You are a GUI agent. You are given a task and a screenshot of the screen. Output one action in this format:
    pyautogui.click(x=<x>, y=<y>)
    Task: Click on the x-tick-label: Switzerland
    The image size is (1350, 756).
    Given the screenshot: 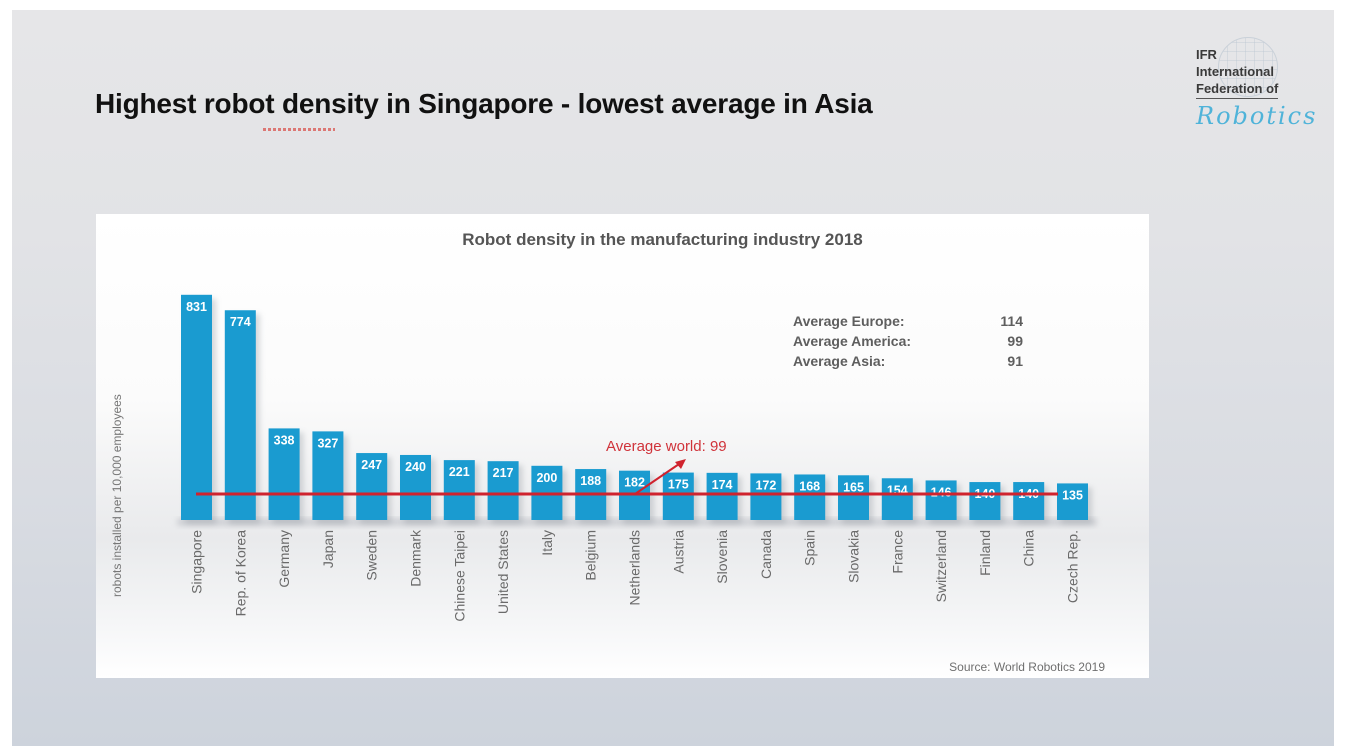 What is the action you would take?
    pyautogui.click(x=941, y=566)
    